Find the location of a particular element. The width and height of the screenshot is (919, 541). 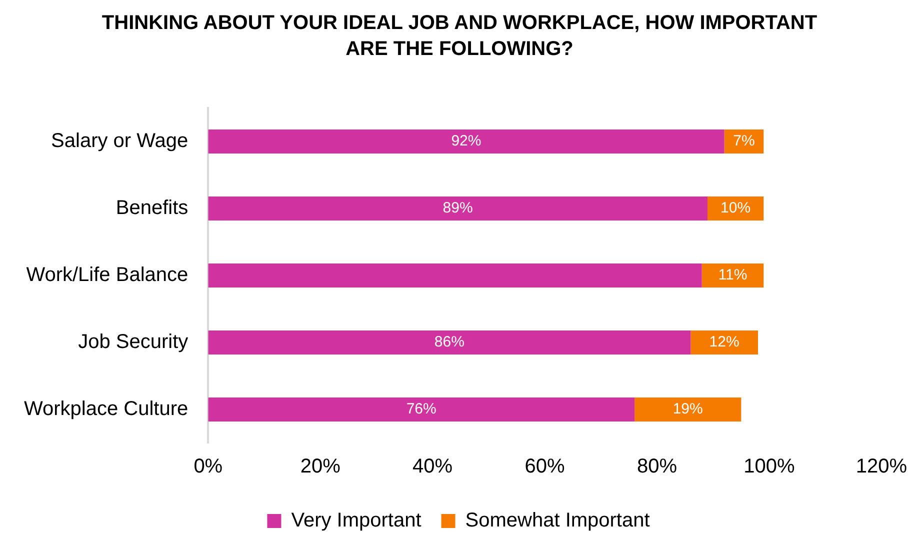

y-tick-label: Salary or Wage is located at coordinates (119, 141).